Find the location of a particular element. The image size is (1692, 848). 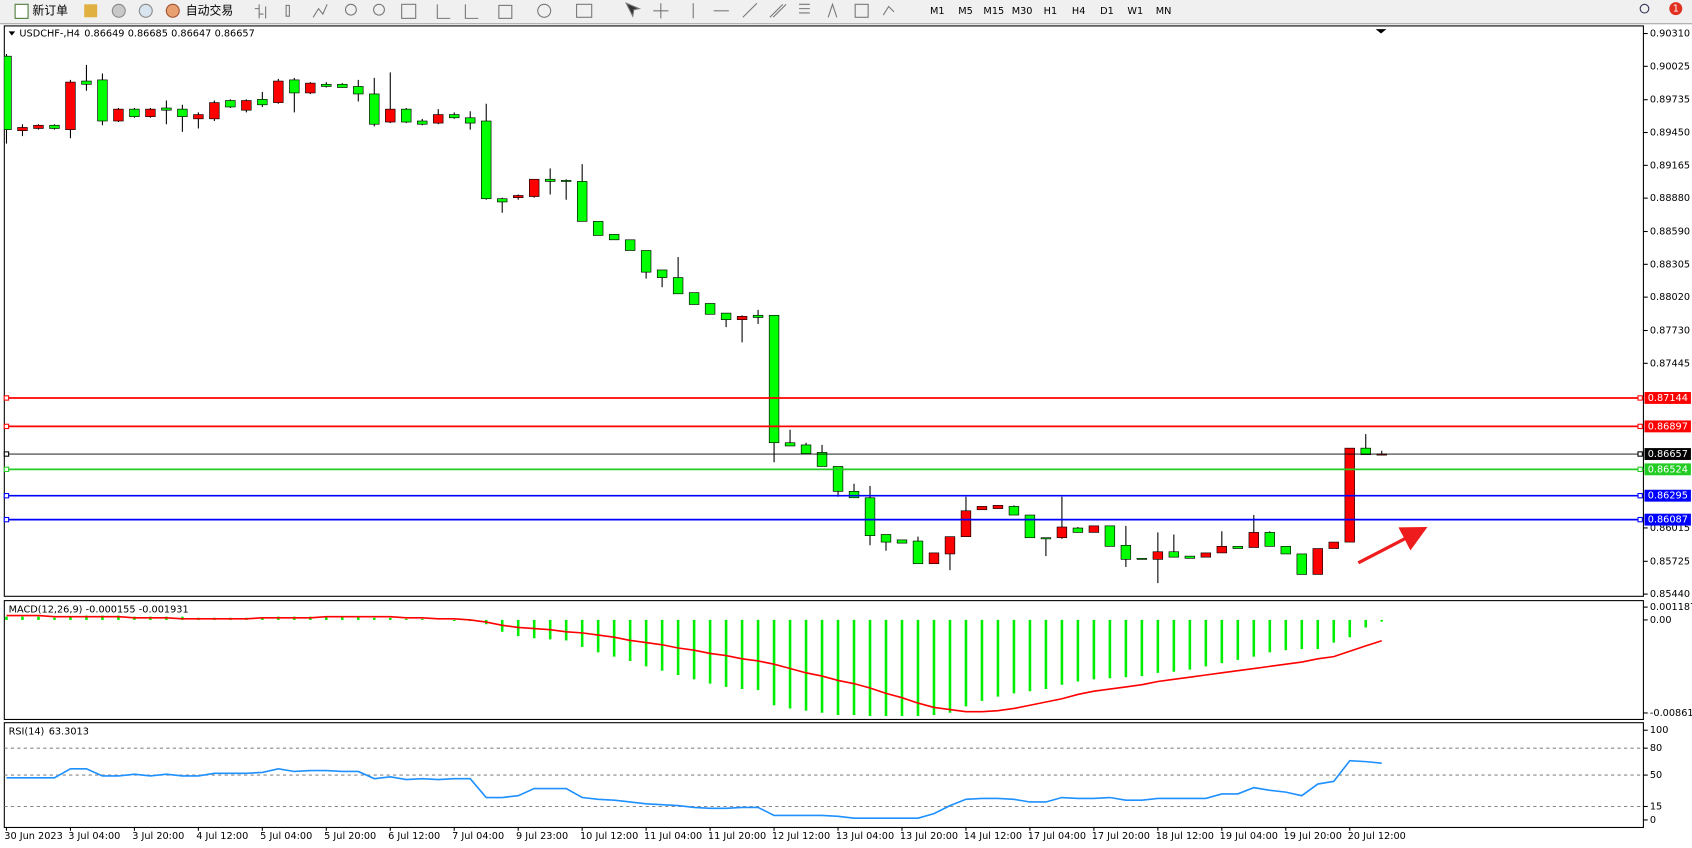

rsi-value: 63.3013 is located at coordinates (69, 731).